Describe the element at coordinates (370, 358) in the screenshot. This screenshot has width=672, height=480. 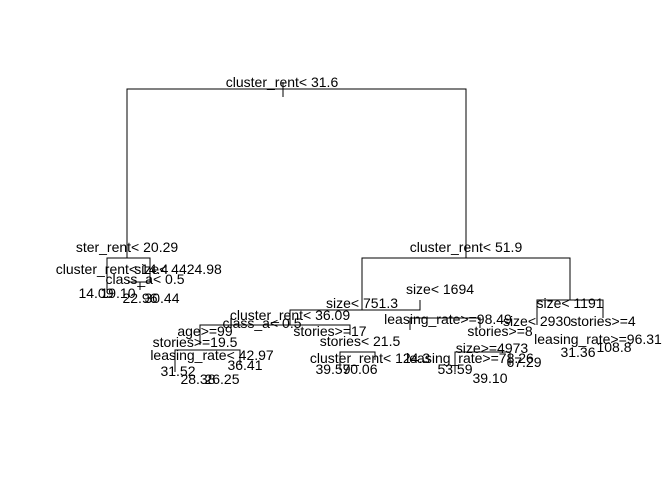
I see `node-label: cluster_rent< 124.3` at that location.